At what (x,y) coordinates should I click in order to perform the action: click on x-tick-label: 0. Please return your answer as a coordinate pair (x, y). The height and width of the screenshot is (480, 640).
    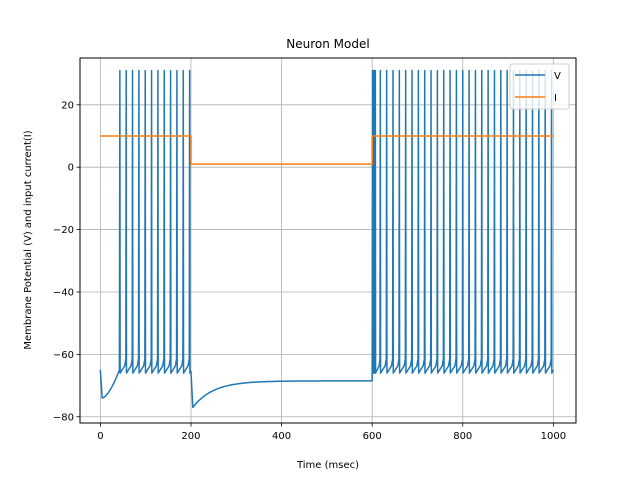
    Looking at the image, I should click on (100, 436).